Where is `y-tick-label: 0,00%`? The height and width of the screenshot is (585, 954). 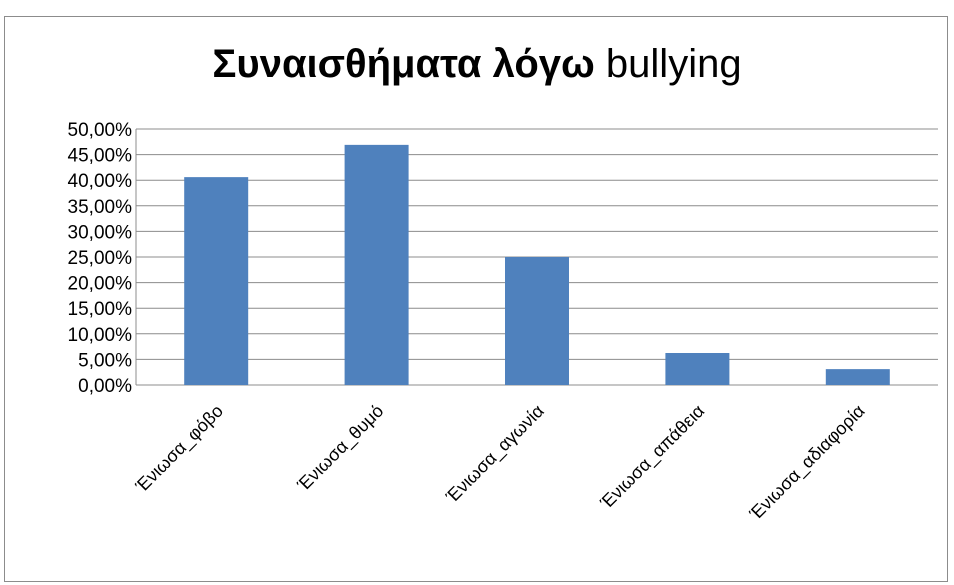 y-tick-label: 0,00% is located at coordinates (105, 386).